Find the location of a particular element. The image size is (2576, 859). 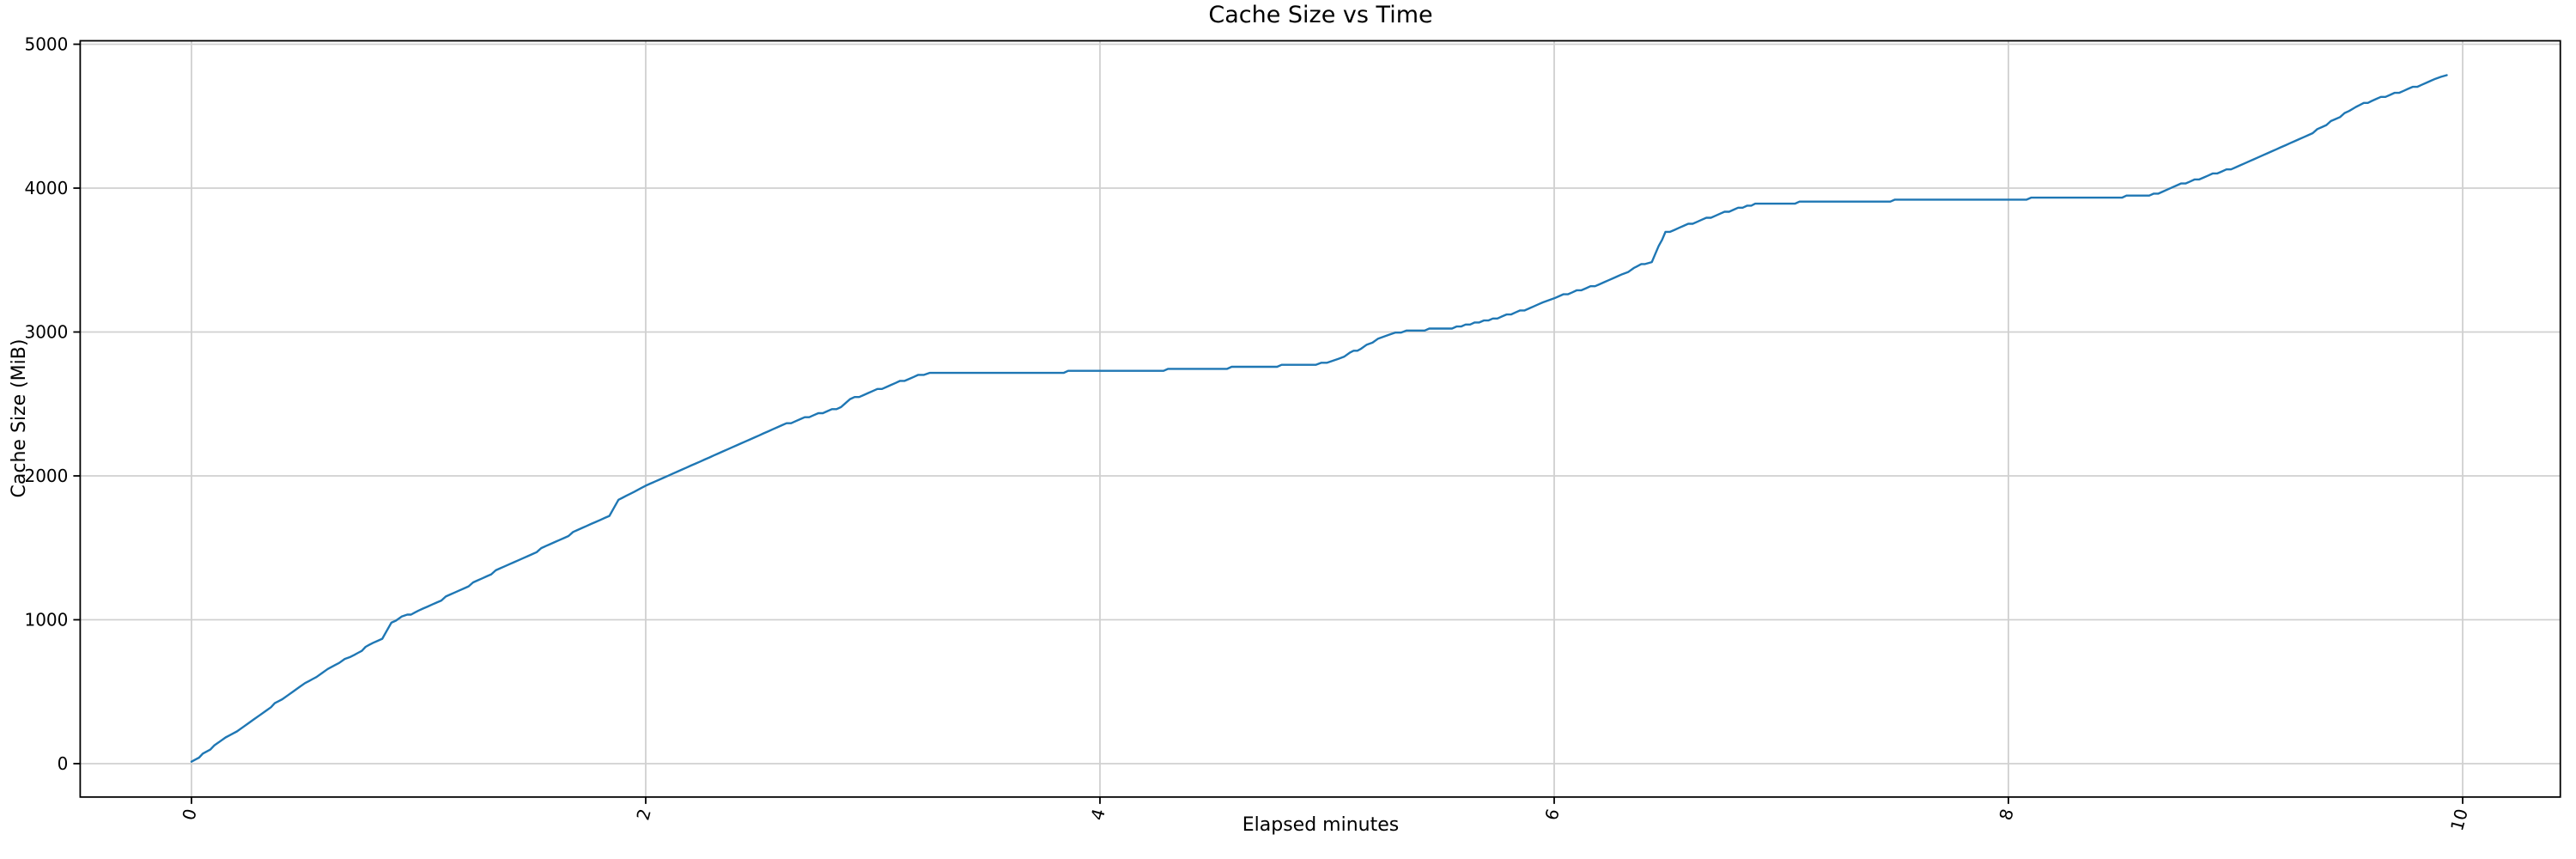

y-tick-label-0: 0 is located at coordinates (64, 763).